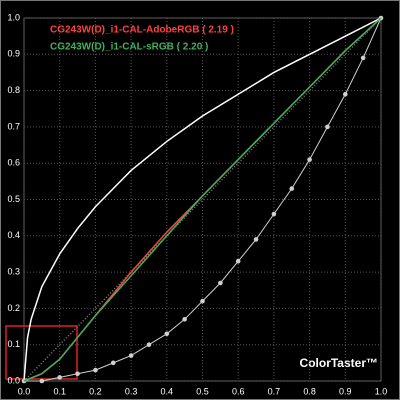  I want to click on y-tick-label: 0.5, so click(13, 199).